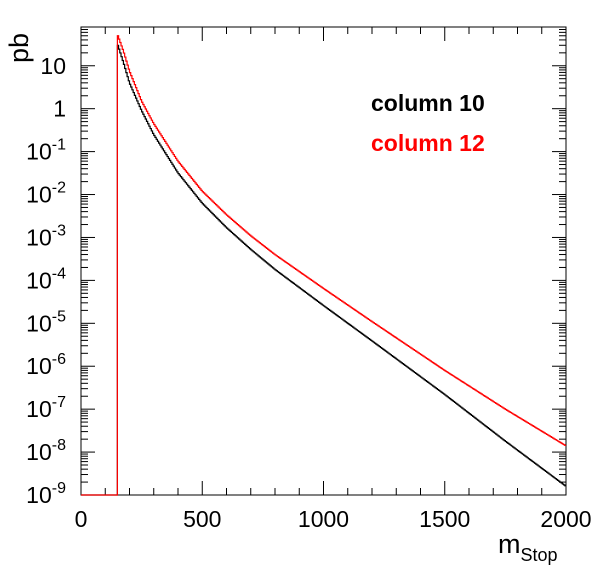 This screenshot has width=596, height=572. I want to click on x-tick-label: 1000, so click(323, 519).